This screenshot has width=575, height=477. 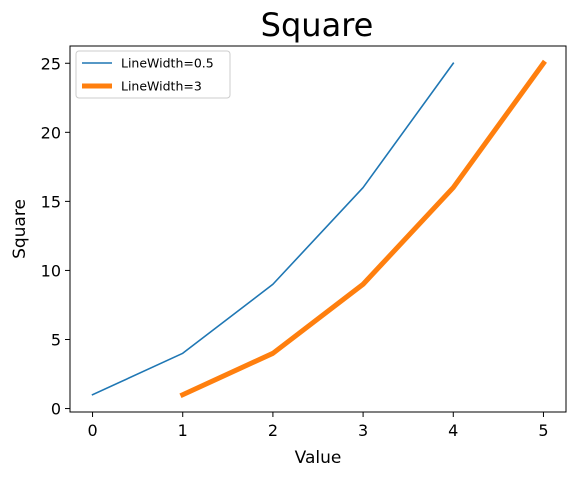 What do you see at coordinates (51, 201) in the screenshot?
I see `y-tick-label: 15` at bounding box center [51, 201].